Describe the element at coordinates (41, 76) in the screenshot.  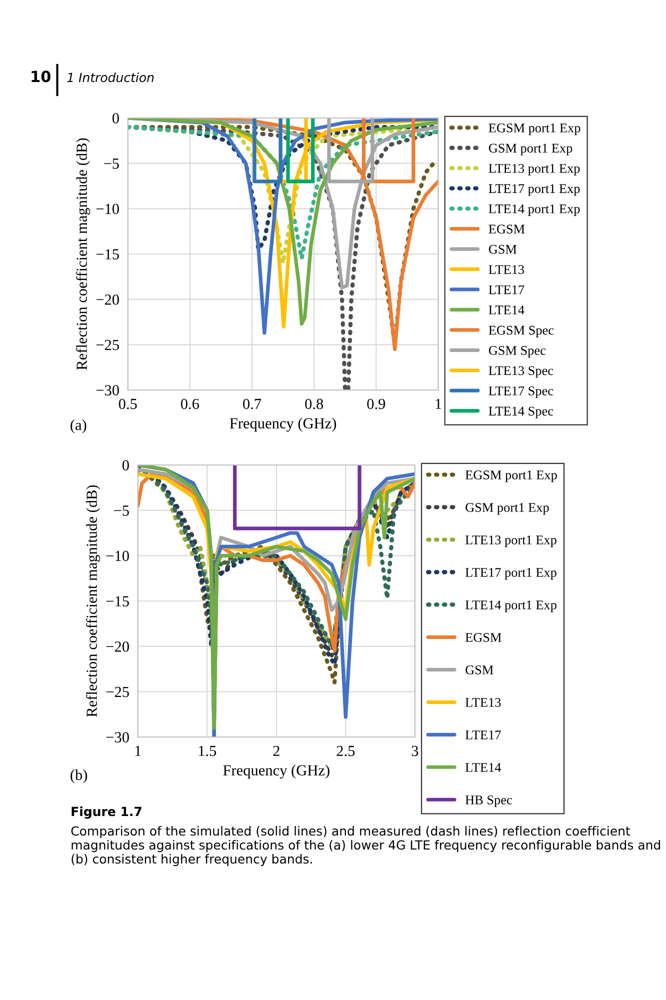
I see `text: 10` at that location.